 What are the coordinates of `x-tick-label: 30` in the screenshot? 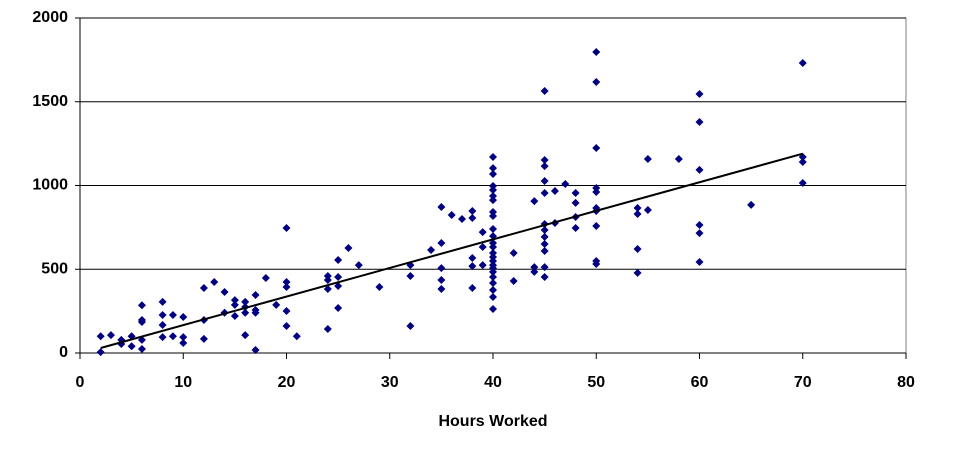 It's located at (390, 382).